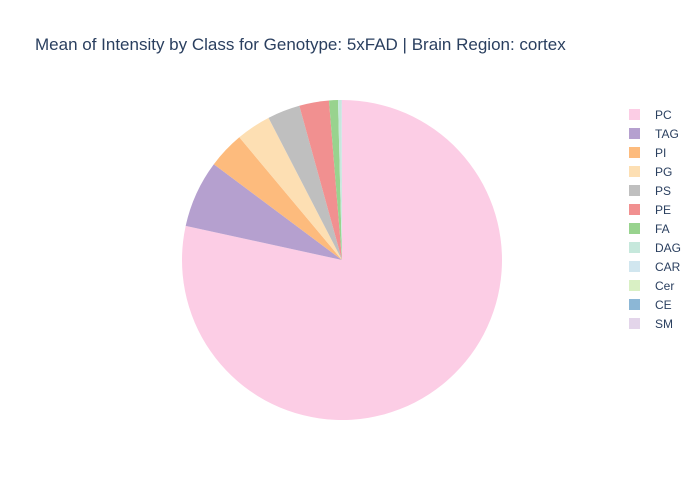 This screenshot has width=700, height=500. Describe the element at coordinates (663, 115) in the screenshot. I see `legend-label: PC` at that location.